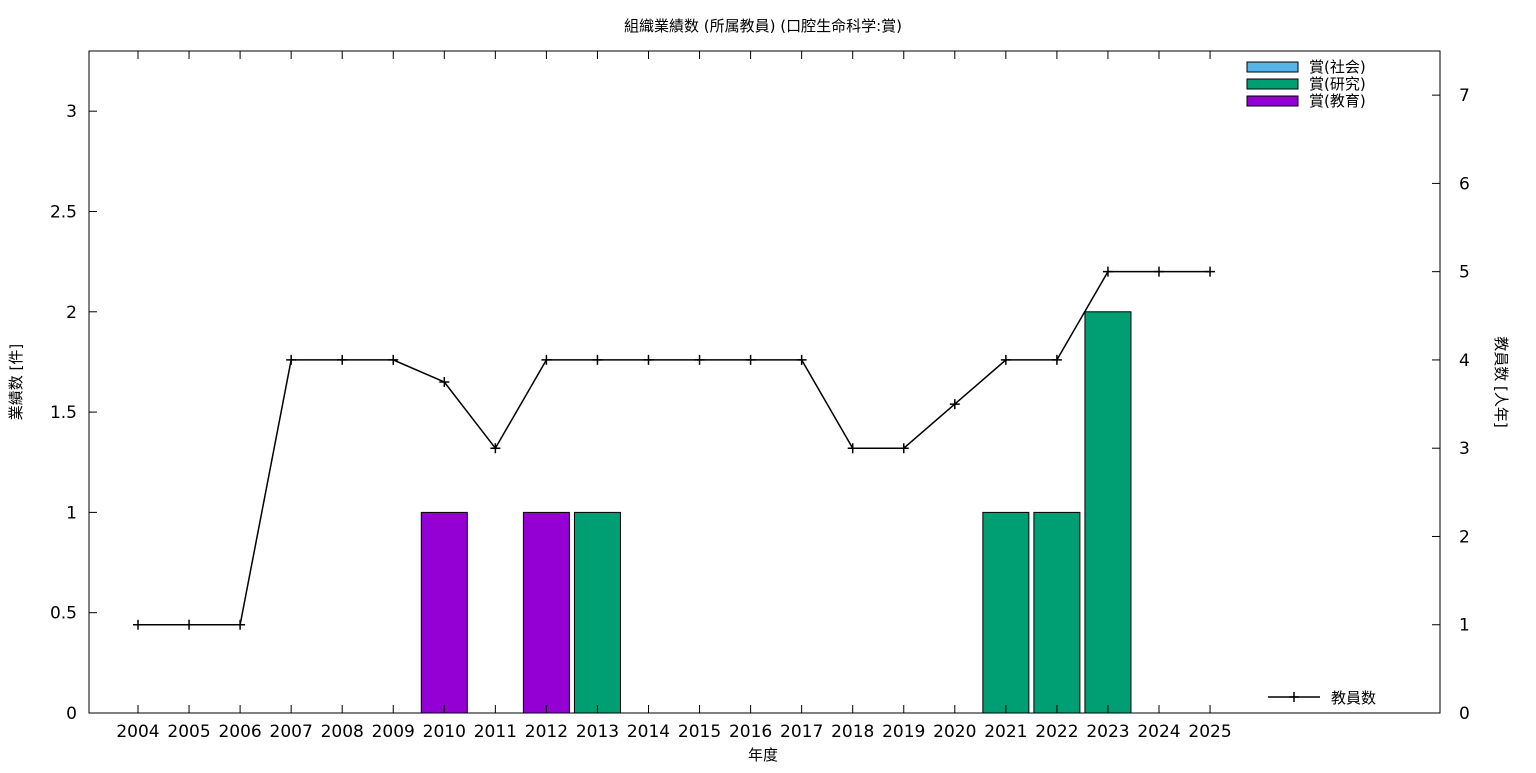 The height and width of the screenshot is (773, 1536). What do you see at coordinates (71, 313) in the screenshot?
I see `y-tick-label: 2` at bounding box center [71, 313].